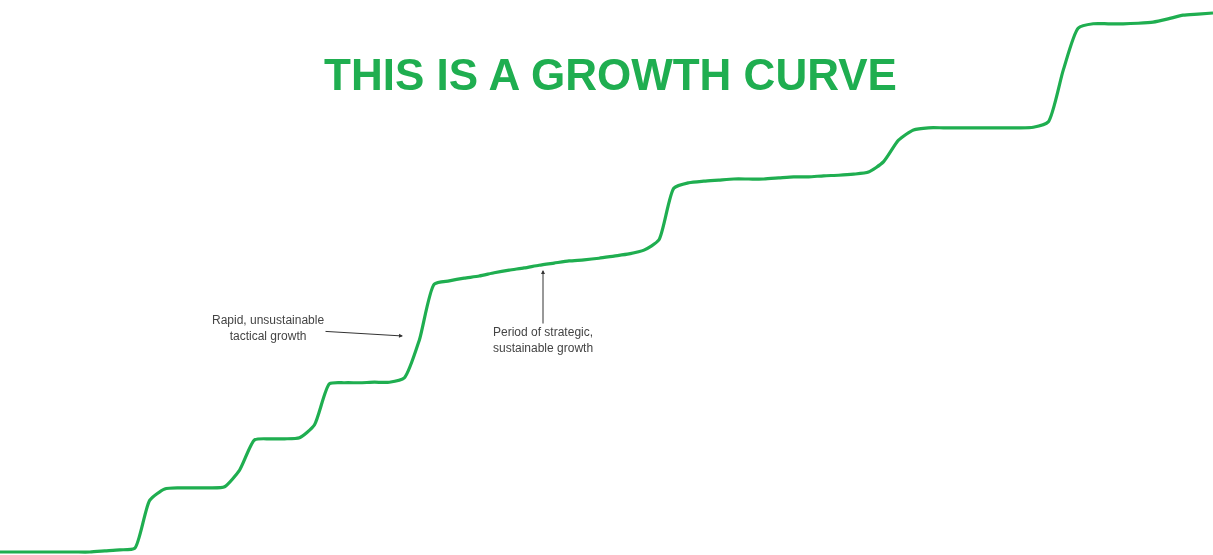  What do you see at coordinates (268, 328) in the screenshot?
I see `annotation: Rapid, unsustainable tactical growth` at bounding box center [268, 328].